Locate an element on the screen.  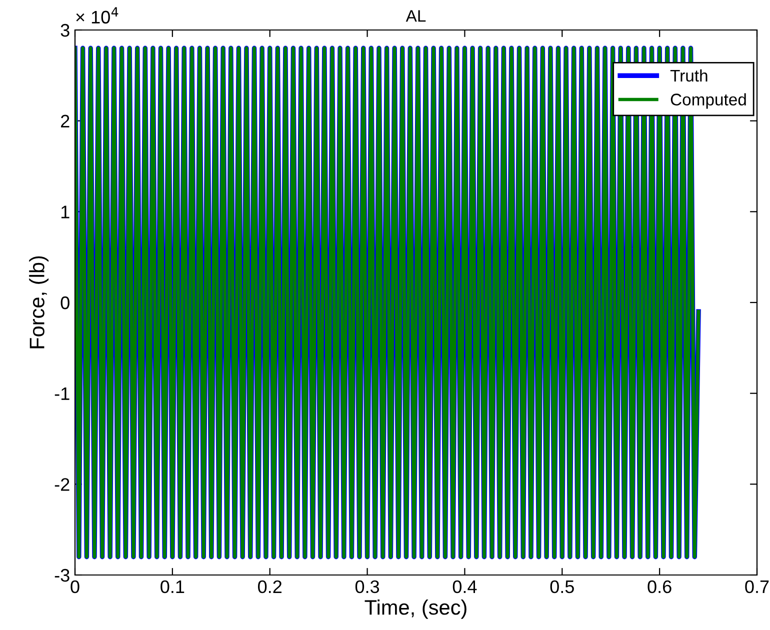
y-tick-label: -3 is located at coordinates (62, 575).